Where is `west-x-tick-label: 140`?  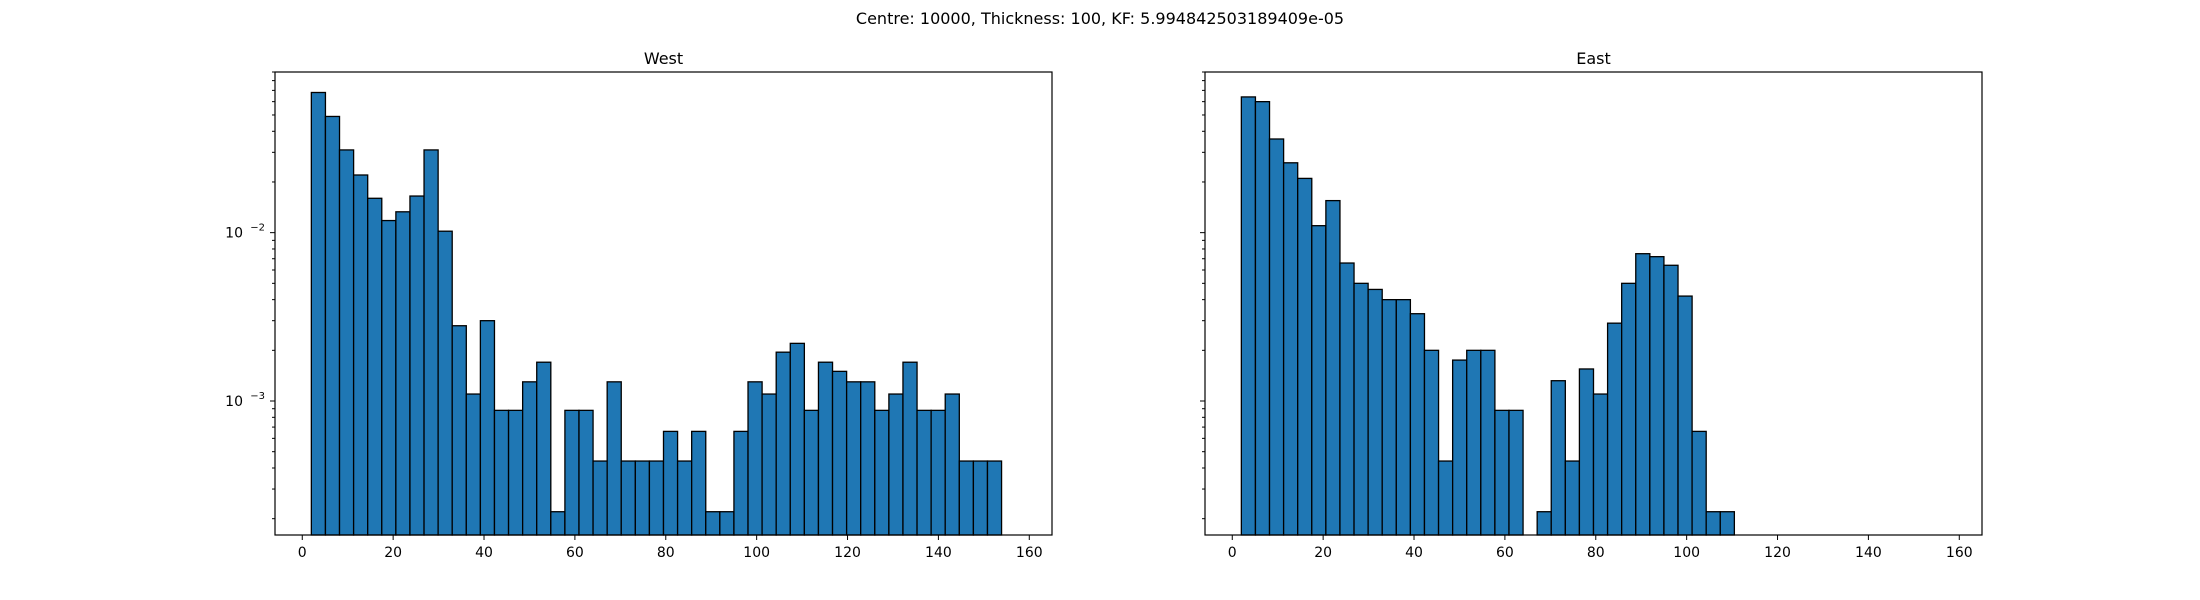 west-x-tick-label: 140 is located at coordinates (938, 553).